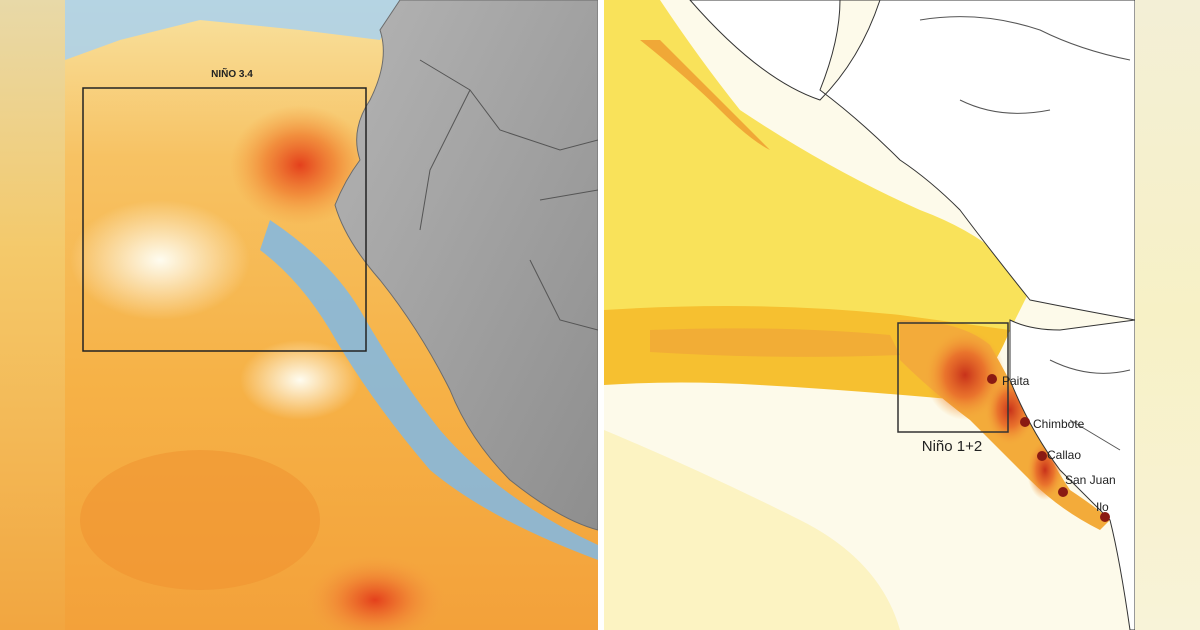 The image size is (1200, 630). I want to click on land, so click(1072, 474).